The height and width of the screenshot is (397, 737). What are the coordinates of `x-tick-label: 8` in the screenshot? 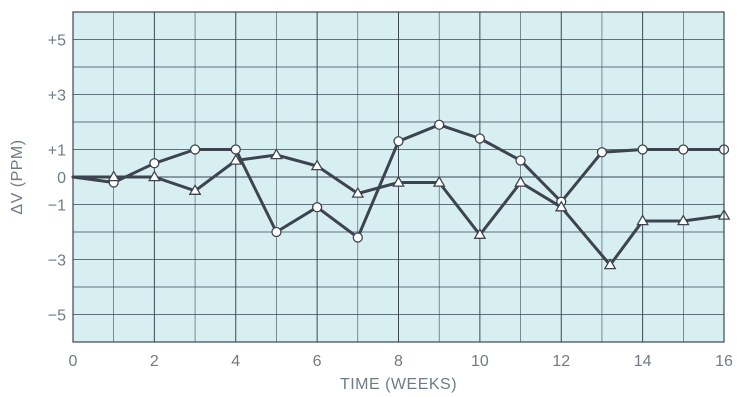 It's located at (398, 361).